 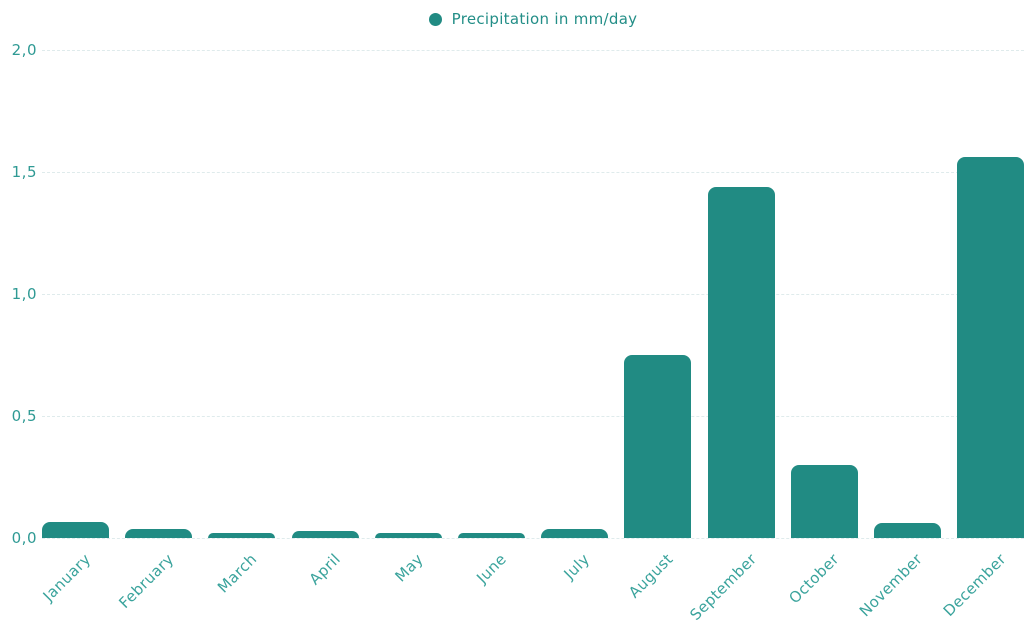 I want to click on bar-november, so click(x=907, y=530).